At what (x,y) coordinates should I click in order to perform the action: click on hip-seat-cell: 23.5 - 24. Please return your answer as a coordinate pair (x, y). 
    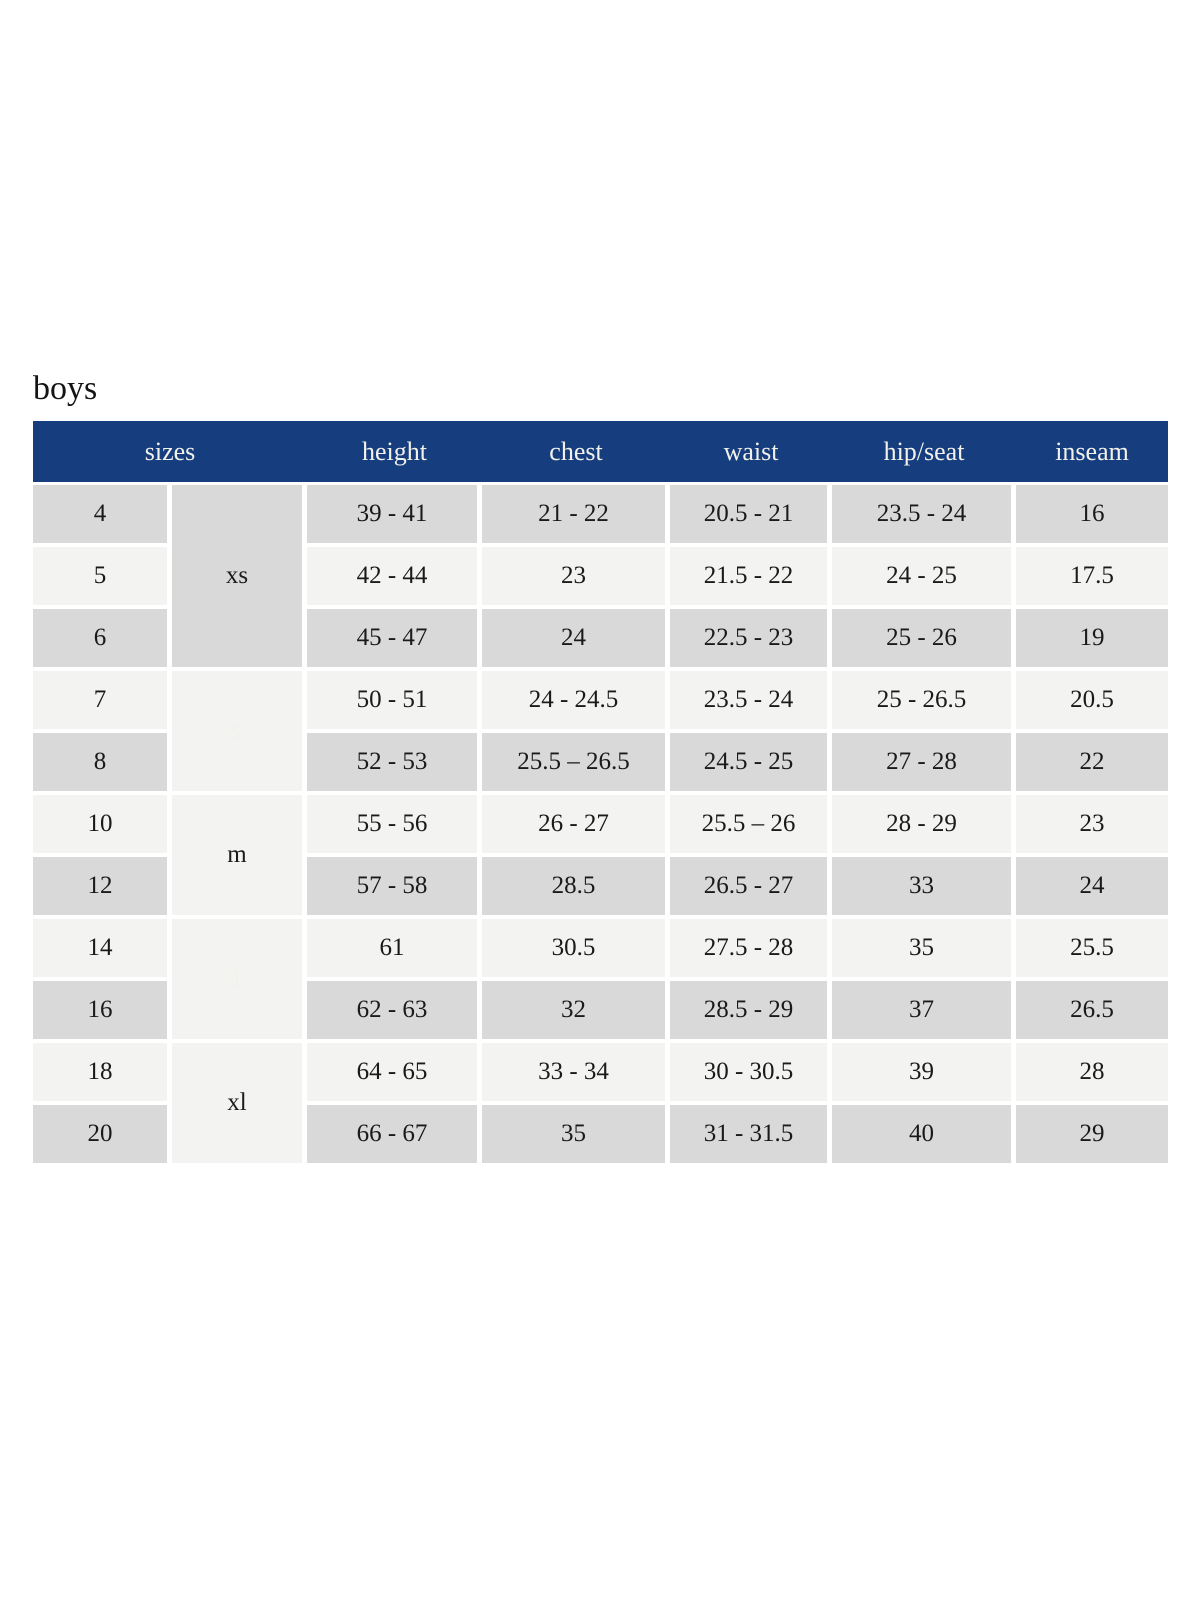
    Looking at the image, I should click on (924, 516).